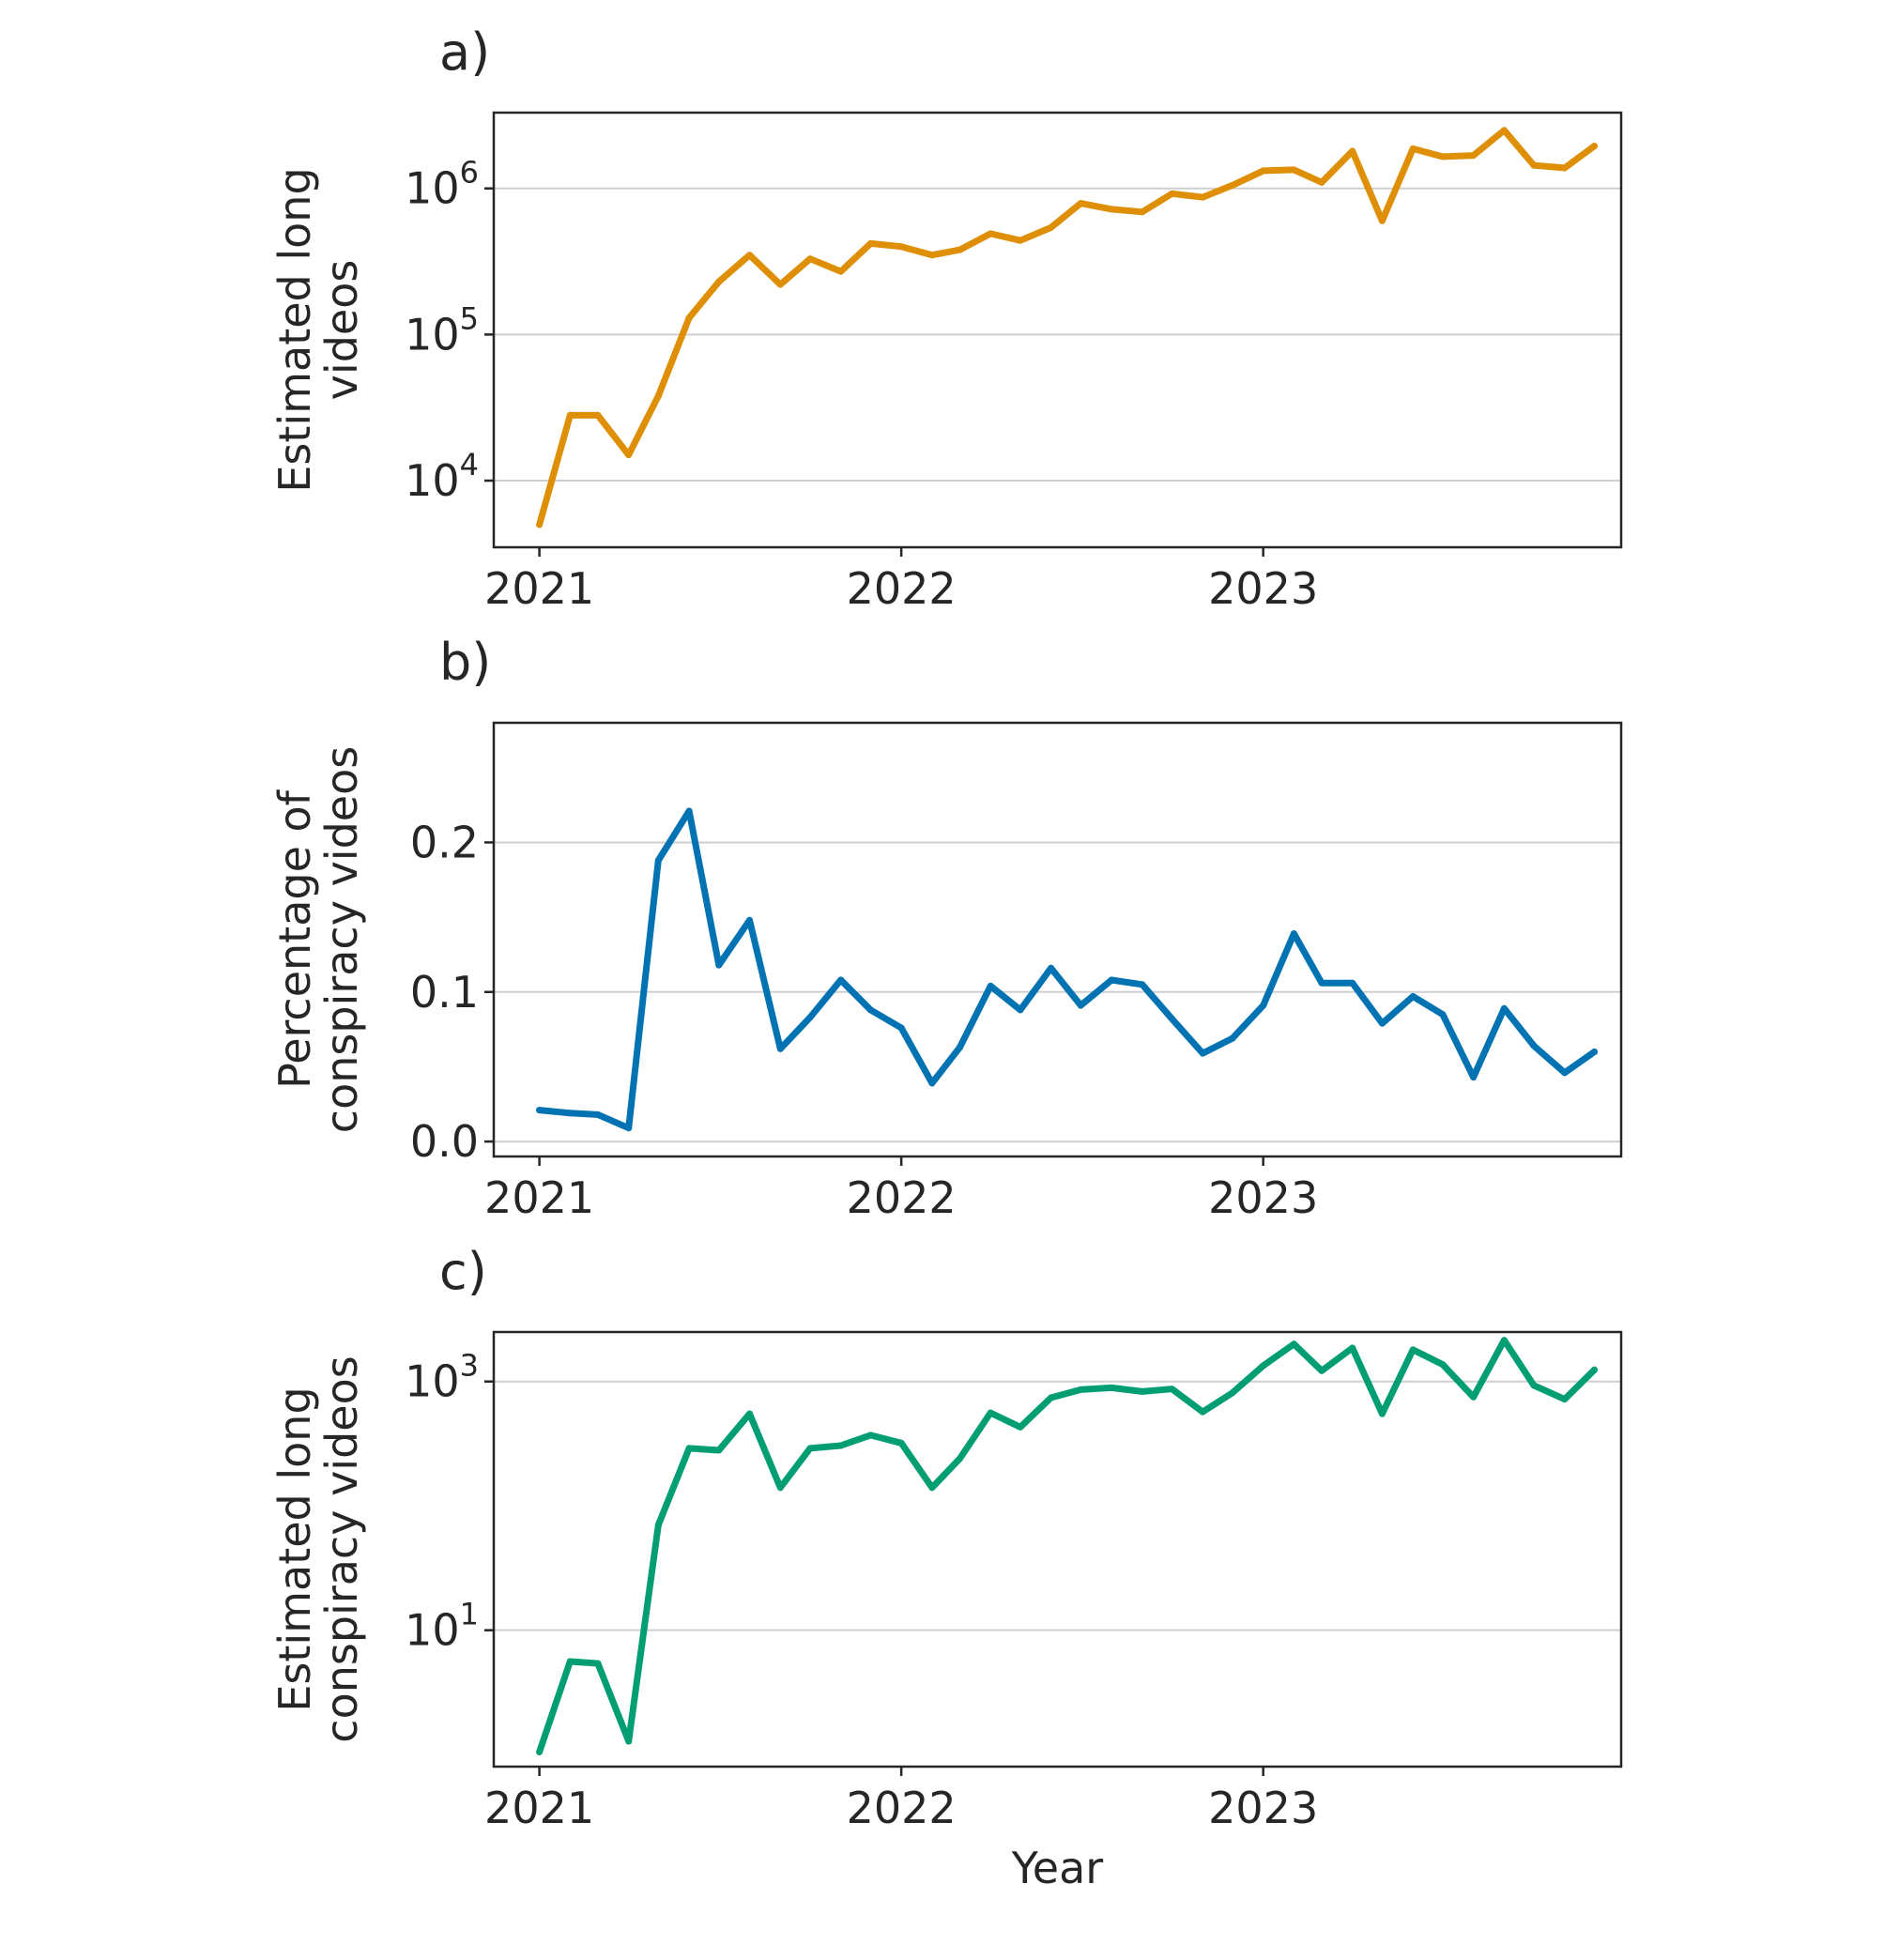 The width and height of the screenshot is (1884, 1960). What do you see at coordinates (1067, 969) in the screenshot?
I see `series-line-b` at bounding box center [1067, 969].